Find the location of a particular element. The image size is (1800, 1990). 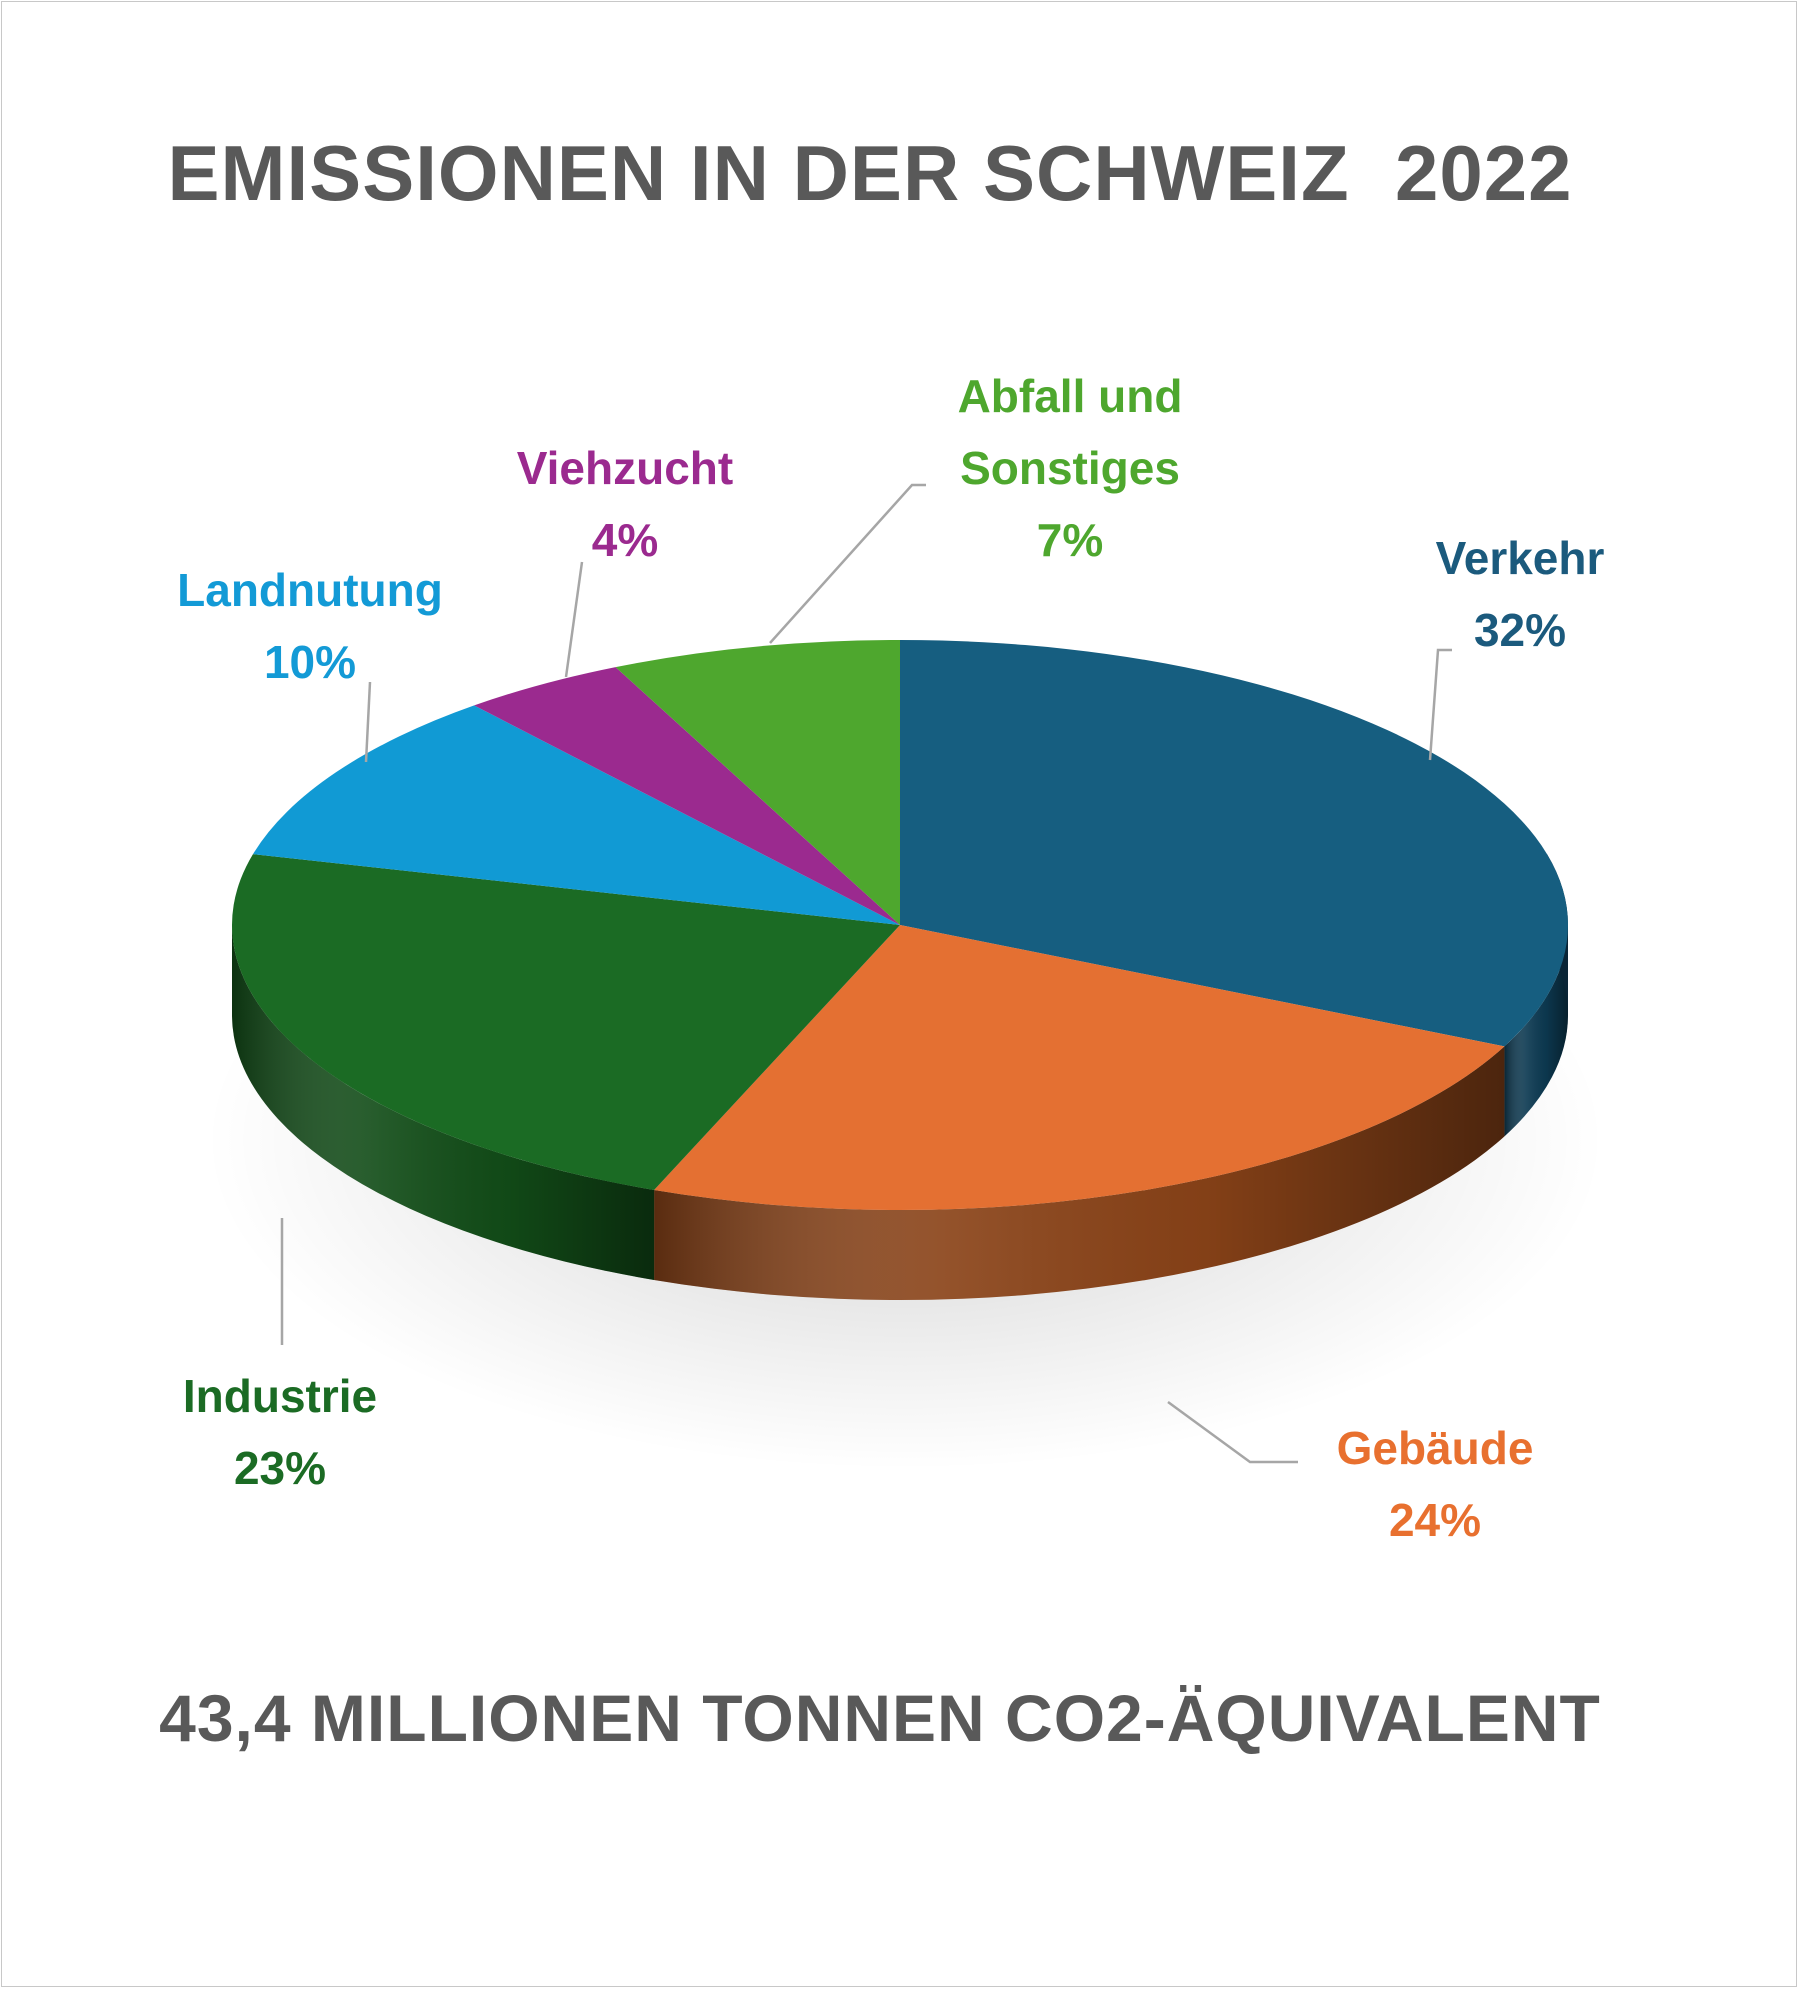

label-viehzucht-value: 4% is located at coordinates (625, 540).